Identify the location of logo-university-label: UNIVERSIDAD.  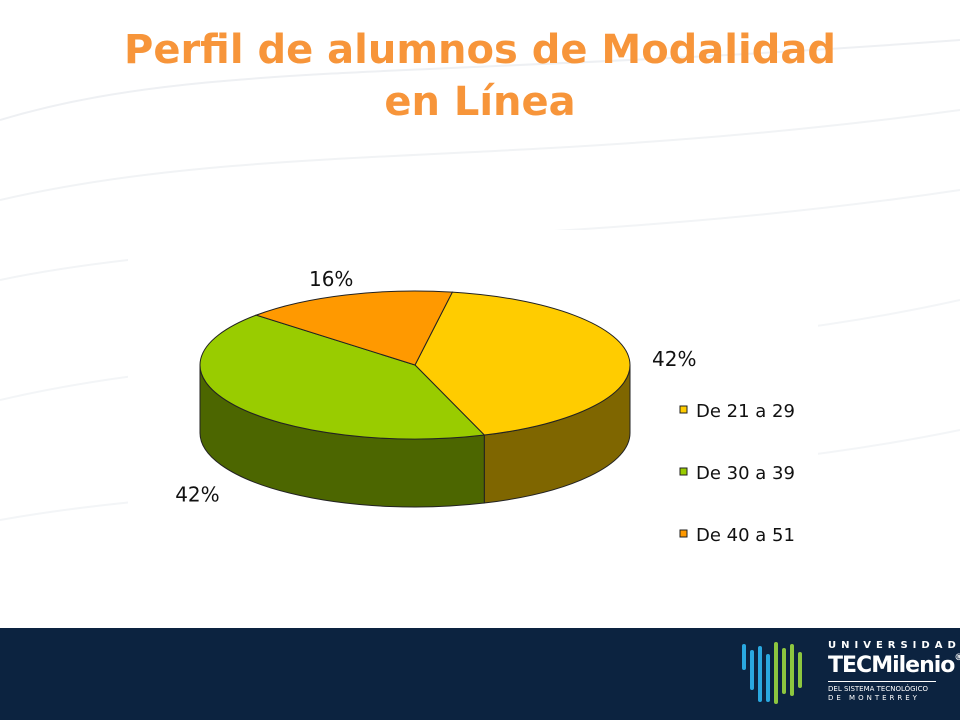
(894, 645).